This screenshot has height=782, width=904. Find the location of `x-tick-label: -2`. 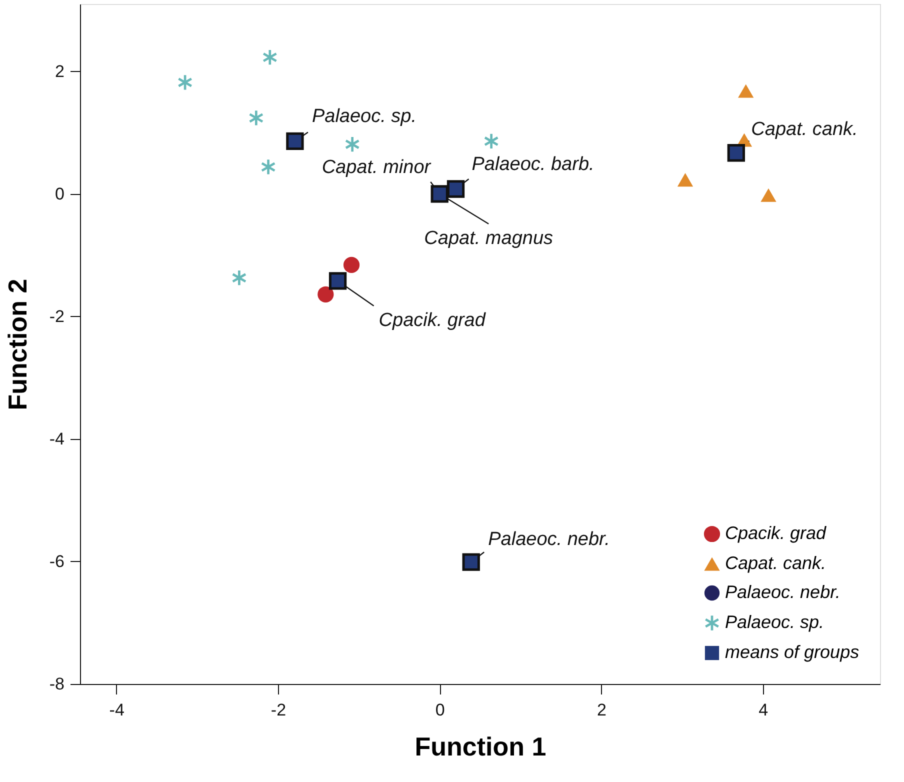

x-tick-label: -2 is located at coordinates (278, 710).